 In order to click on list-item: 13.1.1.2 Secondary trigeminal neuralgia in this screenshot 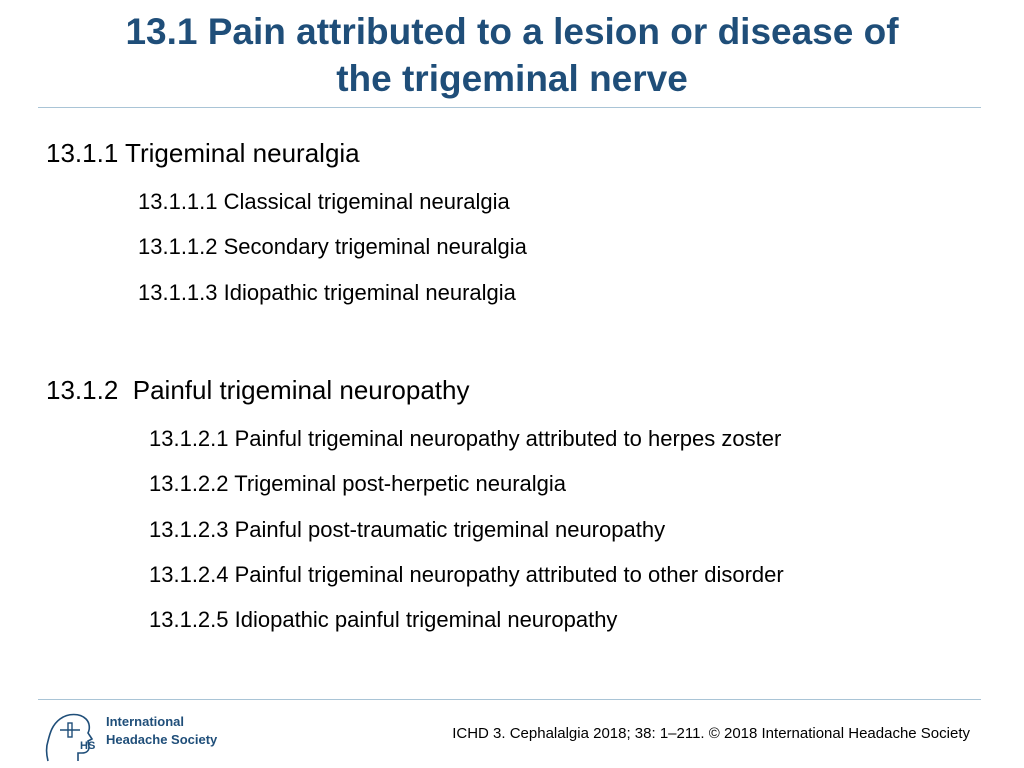, I will do `click(332, 246)`.